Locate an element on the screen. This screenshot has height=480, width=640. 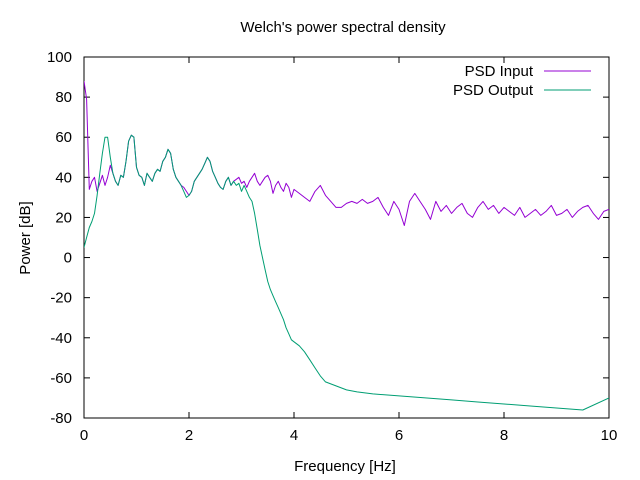
legend-label-psd-input: PSD Input is located at coordinates (499, 71).